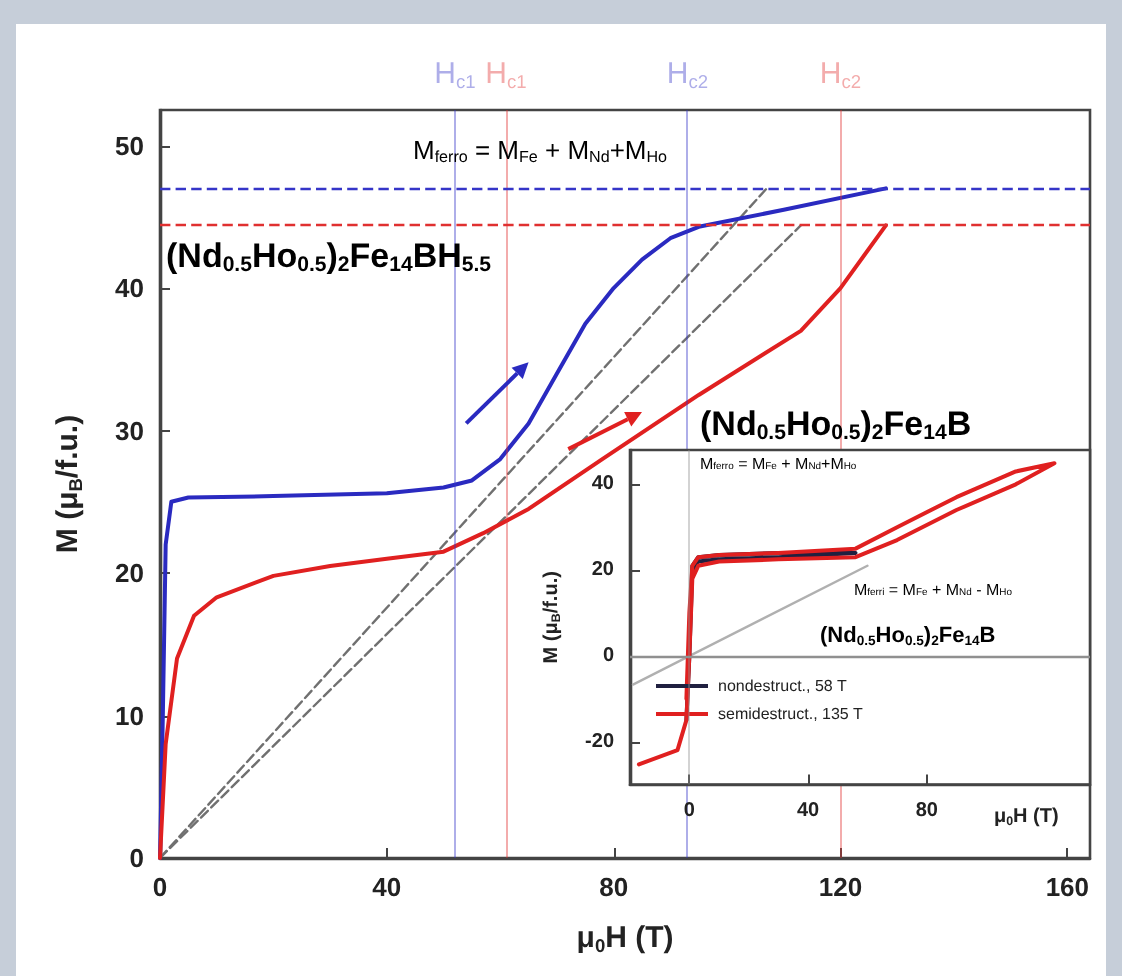  I want to click on y-tick-label: 50, so click(129, 145).